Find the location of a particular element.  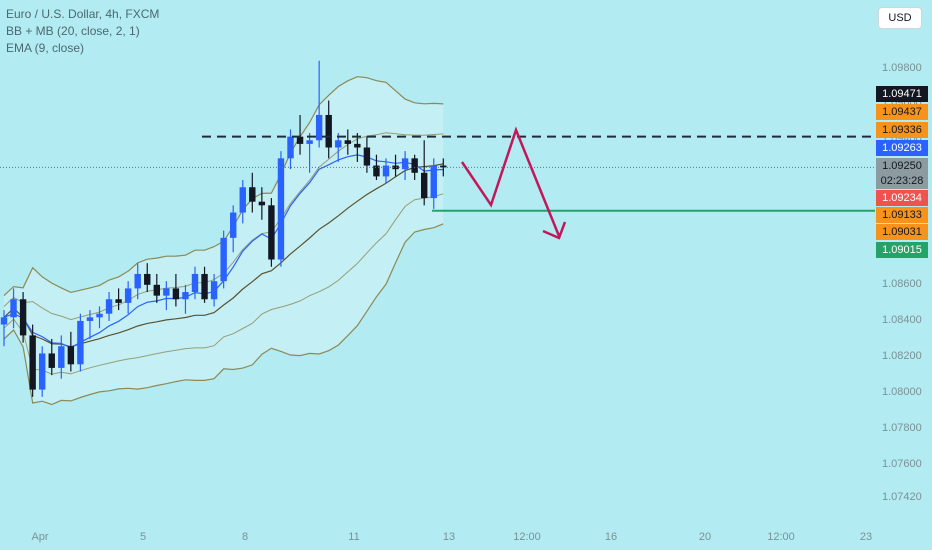

x-tick-label: 8 is located at coordinates (245, 537).